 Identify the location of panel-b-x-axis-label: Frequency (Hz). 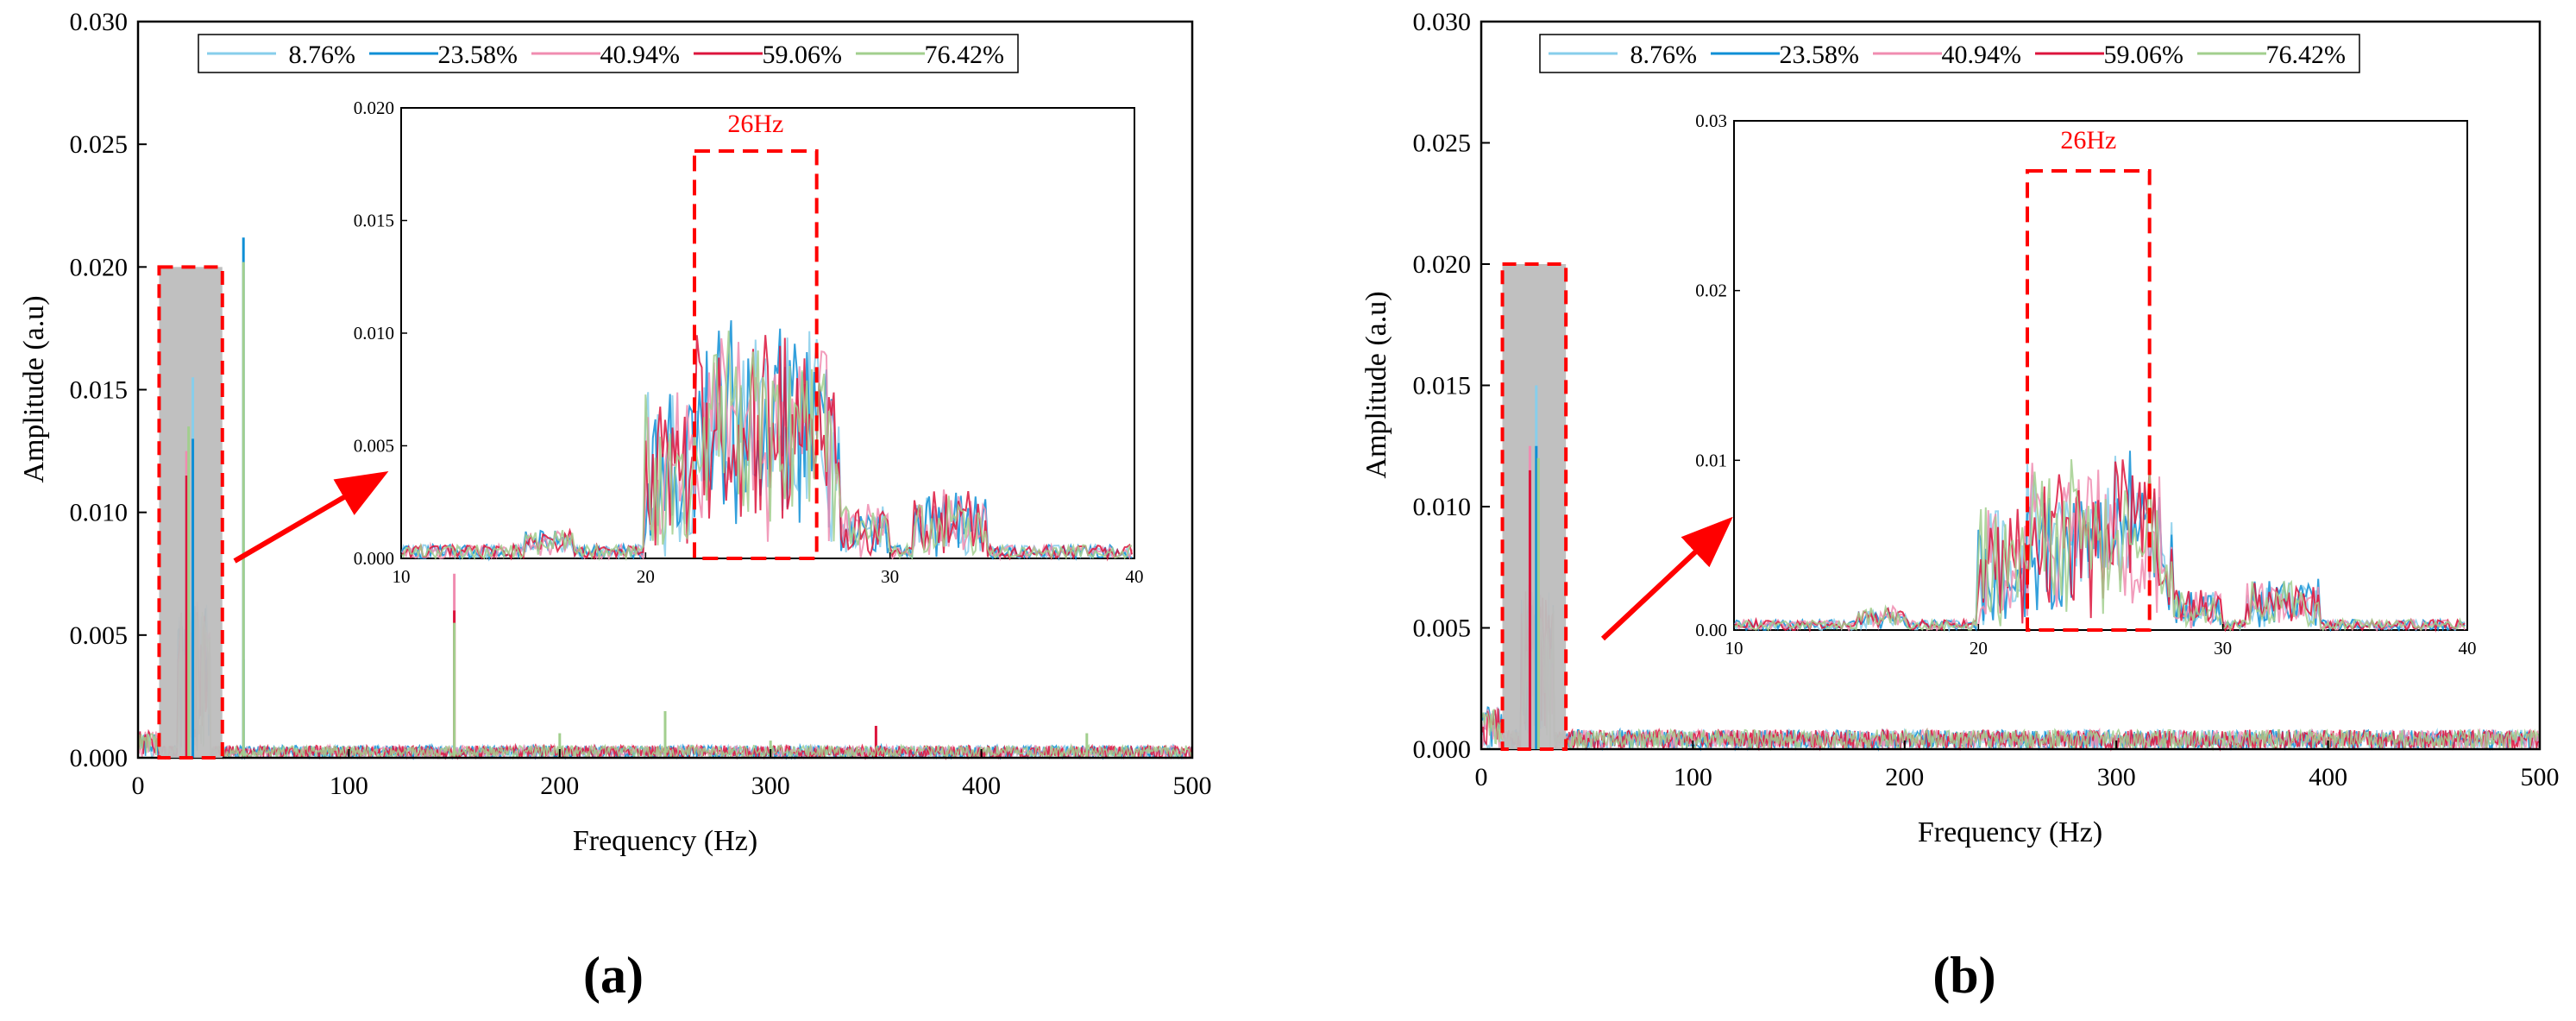
(2010, 832).